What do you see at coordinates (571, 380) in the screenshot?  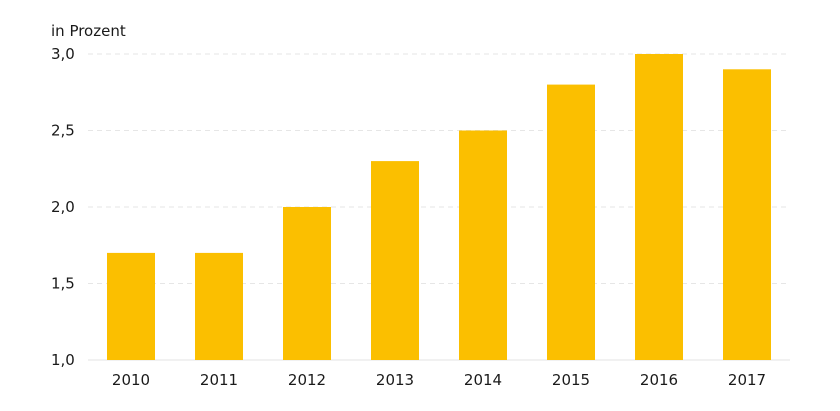 I see `x-tick-label: 2015` at bounding box center [571, 380].